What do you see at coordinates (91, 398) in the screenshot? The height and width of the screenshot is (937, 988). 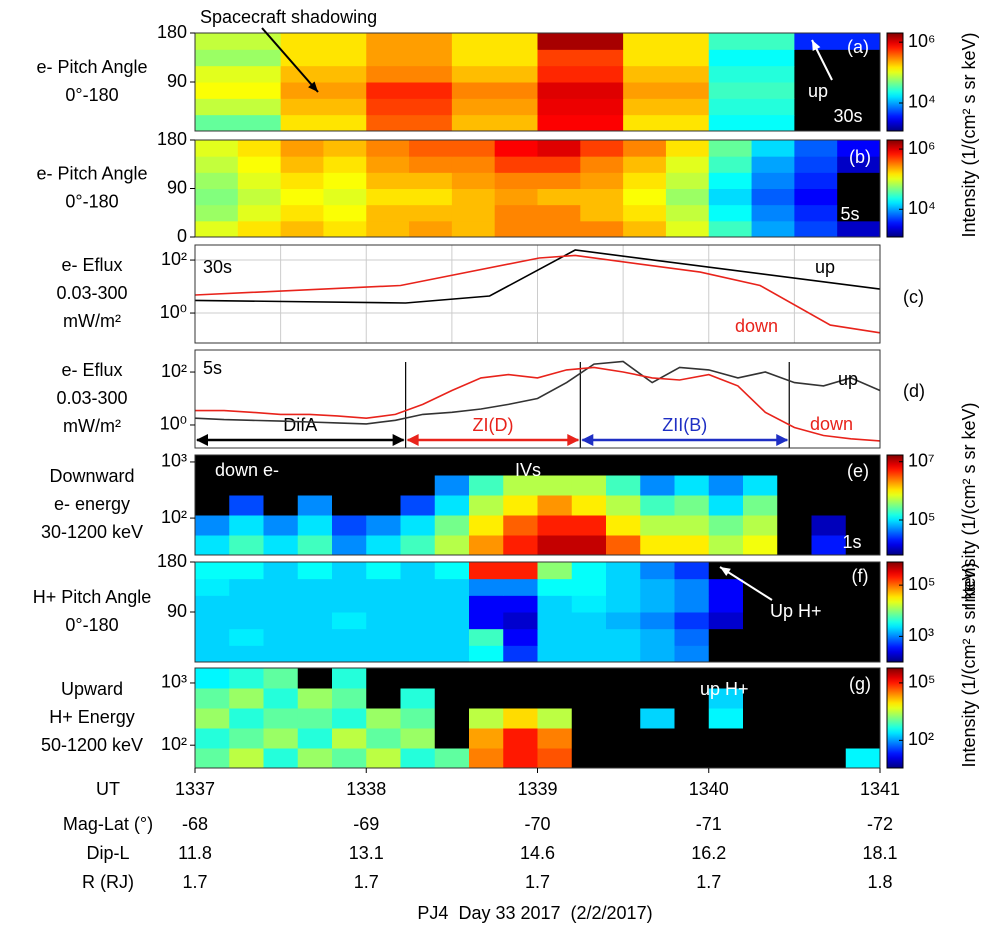 I see `y-axis-label: 0.03-300` at bounding box center [91, 398].